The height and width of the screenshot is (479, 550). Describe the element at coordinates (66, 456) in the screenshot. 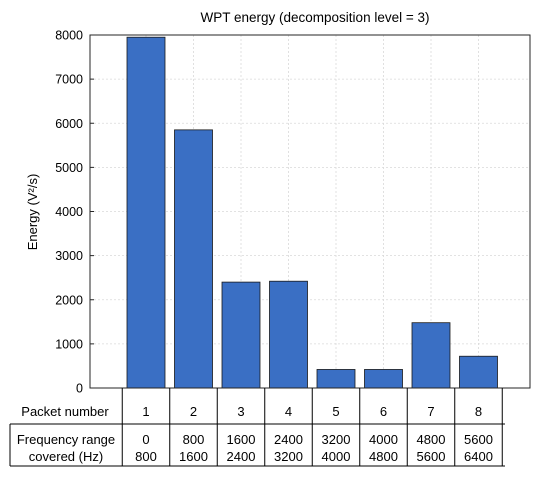

I see `frequency-range-label-unit: covered (Hz)` at that location.